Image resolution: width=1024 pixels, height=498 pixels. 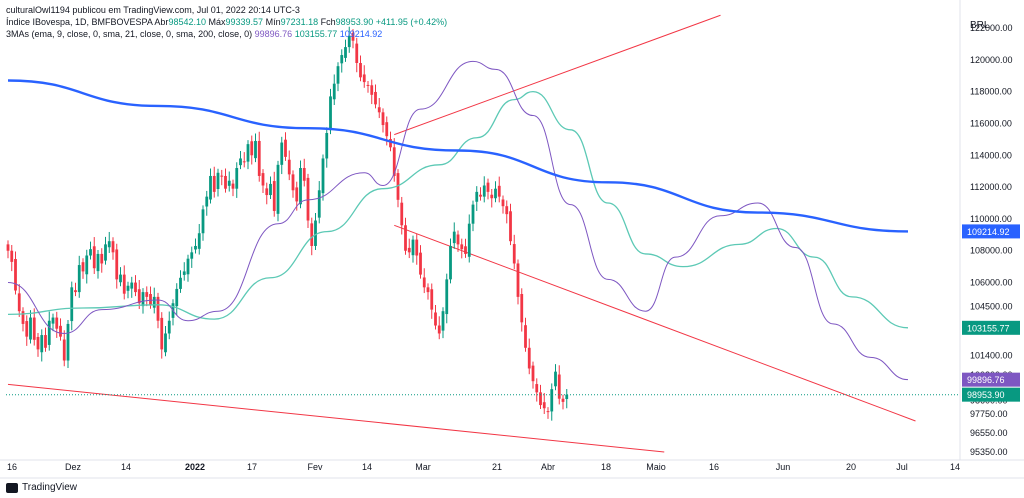 I want to click on open-value: 98542.10, so click(x=187, y=22).